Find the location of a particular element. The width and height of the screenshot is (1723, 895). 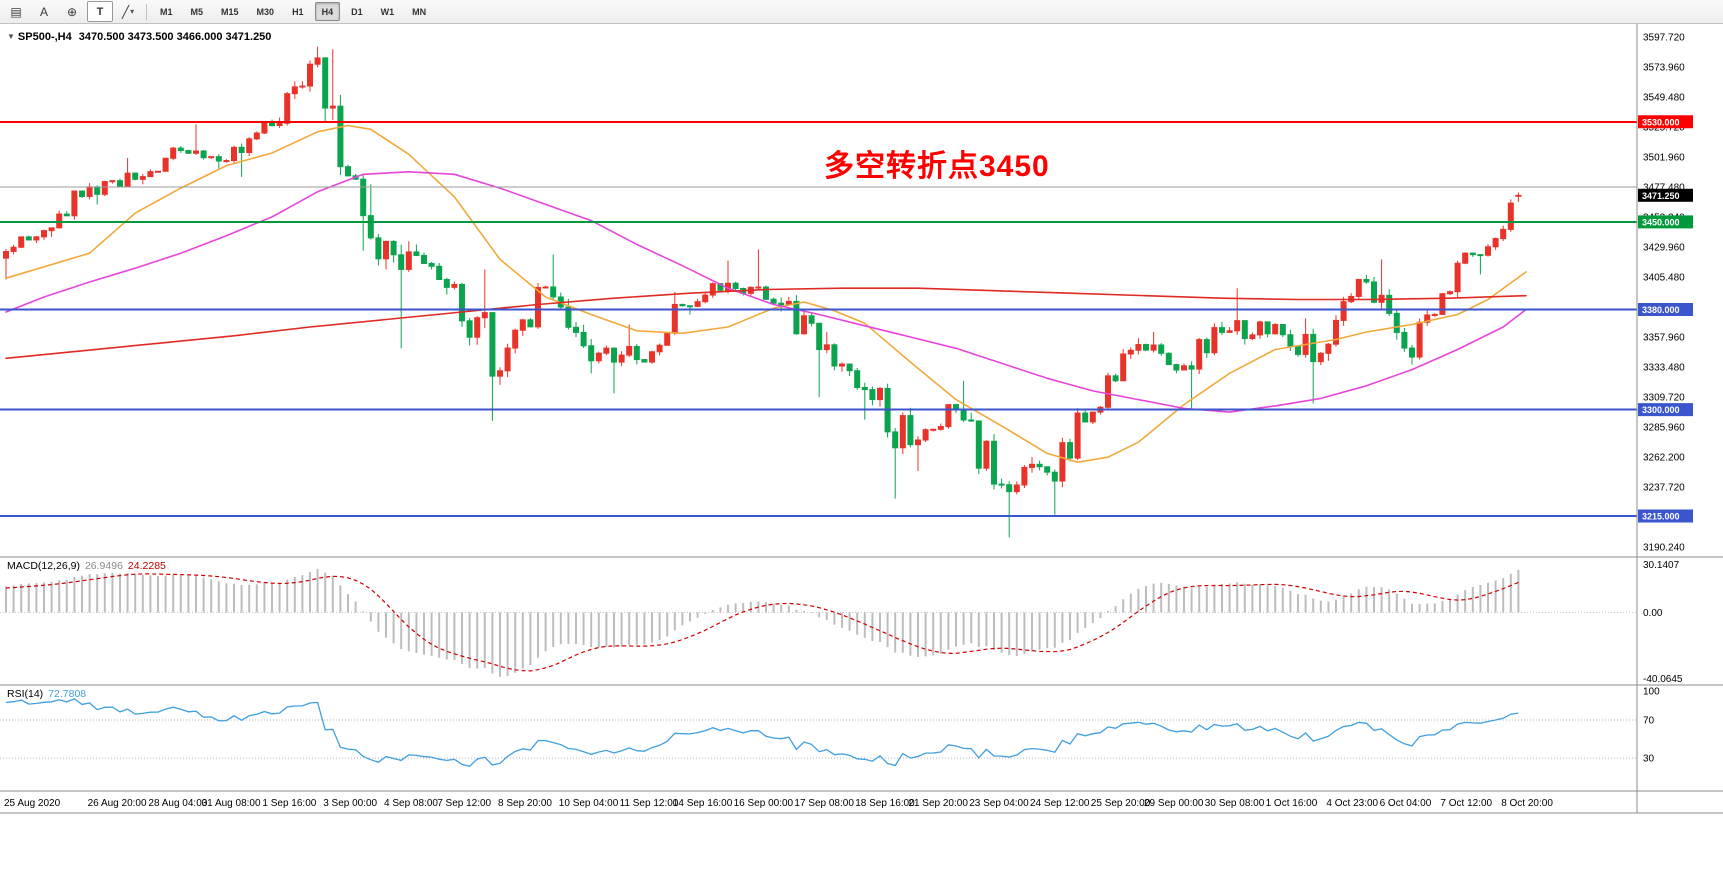

timeframe-button-w1: W1 is located at coordinates (387, 11).